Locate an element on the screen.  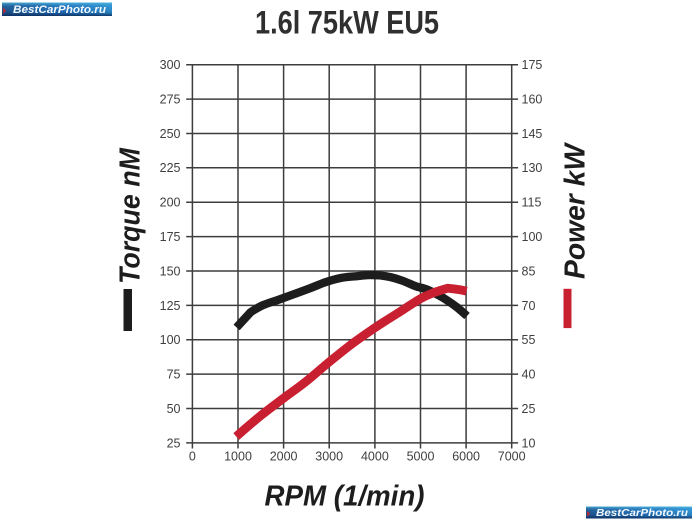
svg-text: 200 is located at coordinates (170, 203).